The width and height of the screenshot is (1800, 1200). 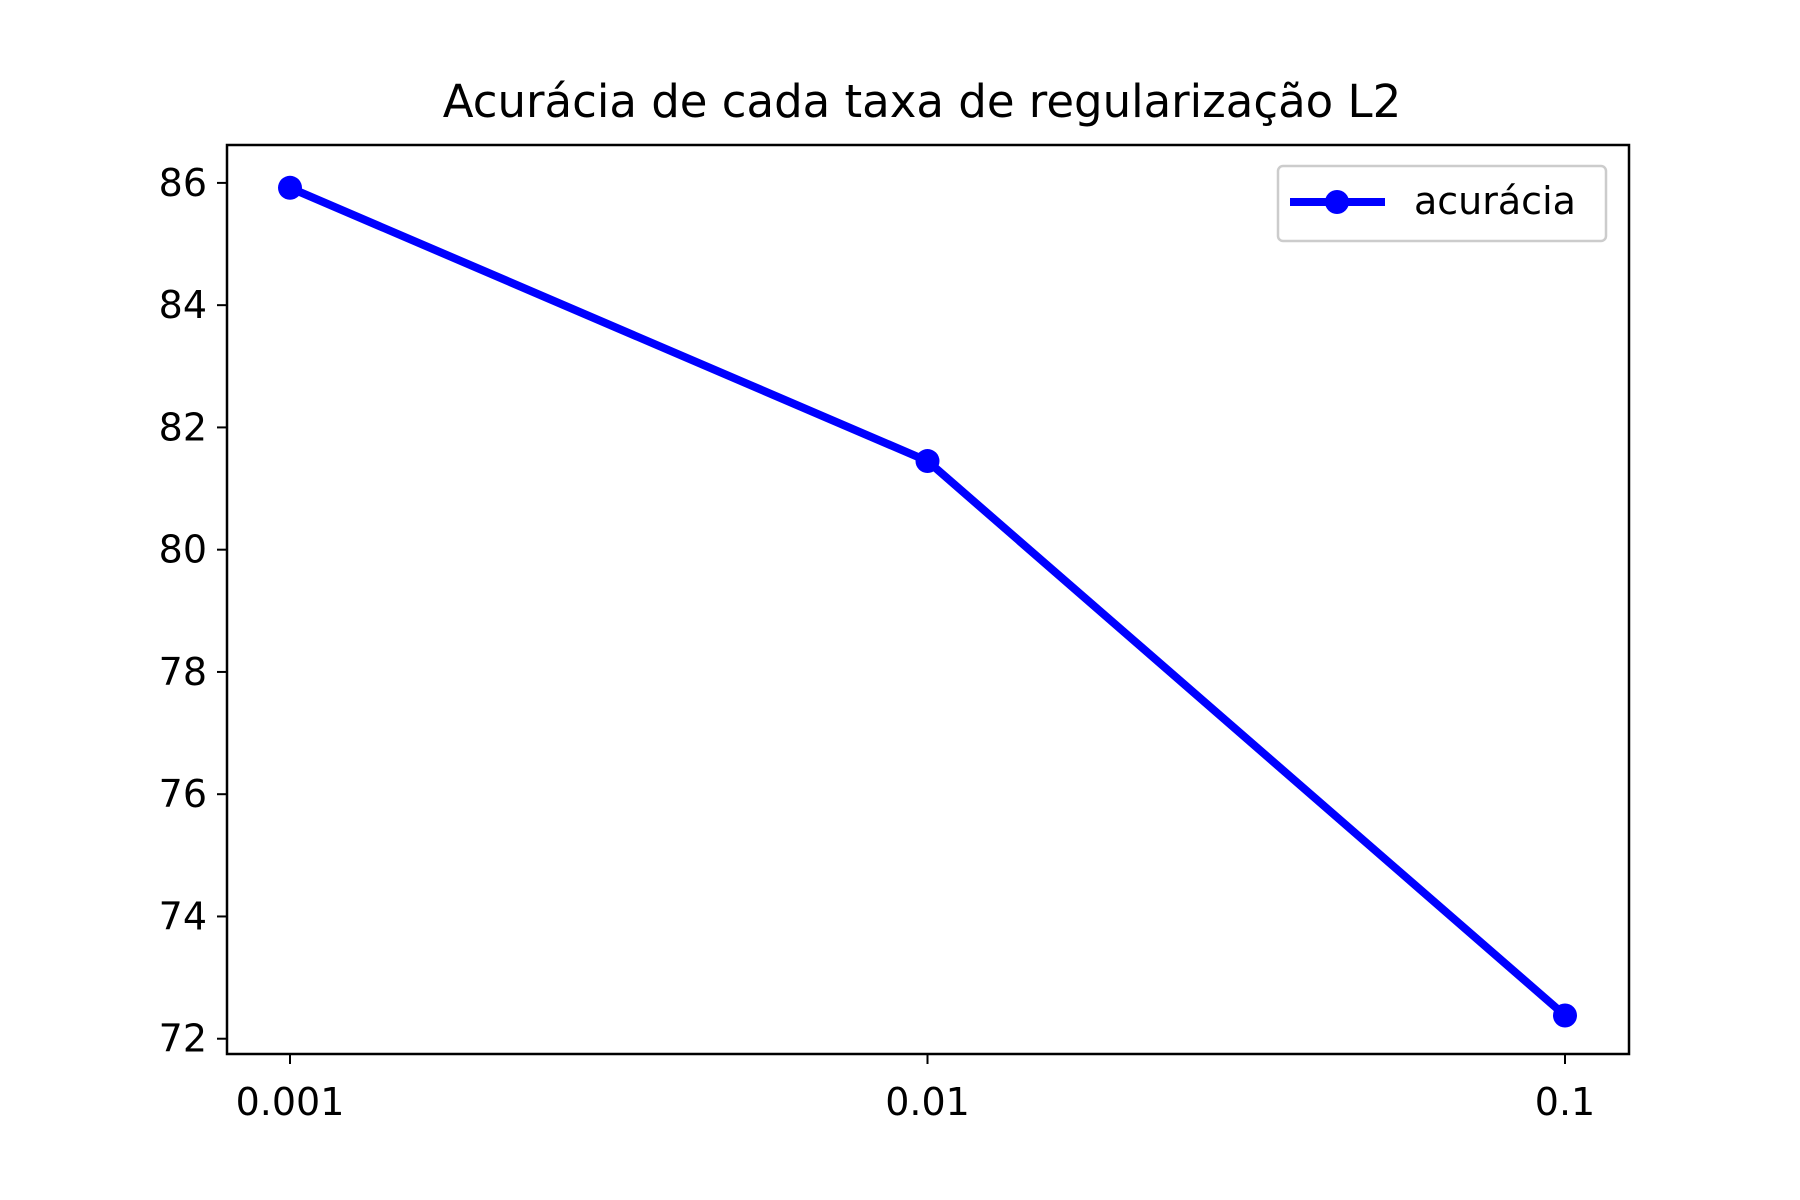 I want to click on y-tick-label: 80, so click(x=183, y=550).